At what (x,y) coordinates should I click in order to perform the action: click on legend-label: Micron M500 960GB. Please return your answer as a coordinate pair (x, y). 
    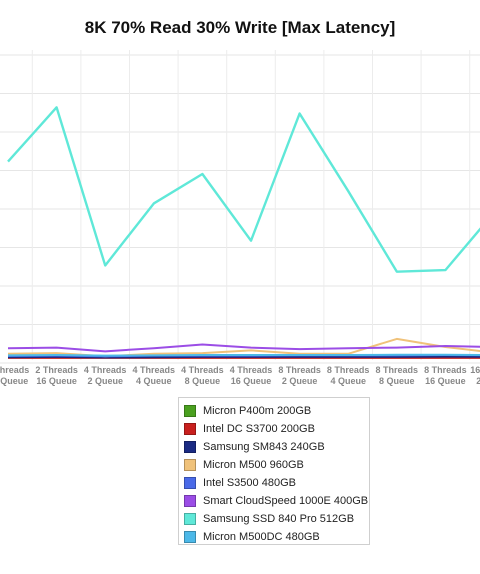
    Looking at the image, I should click on (253, 465).